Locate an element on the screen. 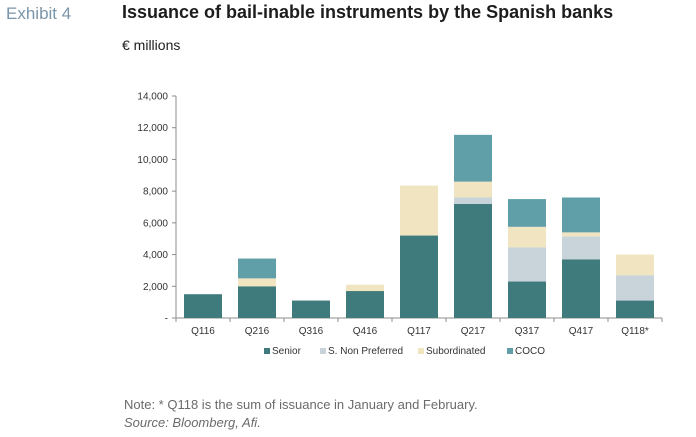 The width and height of the screenshot is (696, 437). y-tick-label: 2,000 is located at coordinates (155, 287).